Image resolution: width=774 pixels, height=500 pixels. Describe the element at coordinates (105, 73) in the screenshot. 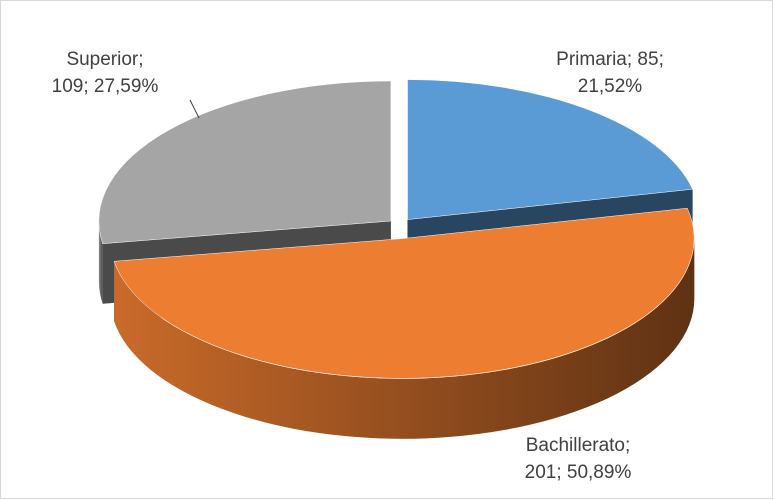

I see `data-label: Superior; 109; 27,59%` at that location.